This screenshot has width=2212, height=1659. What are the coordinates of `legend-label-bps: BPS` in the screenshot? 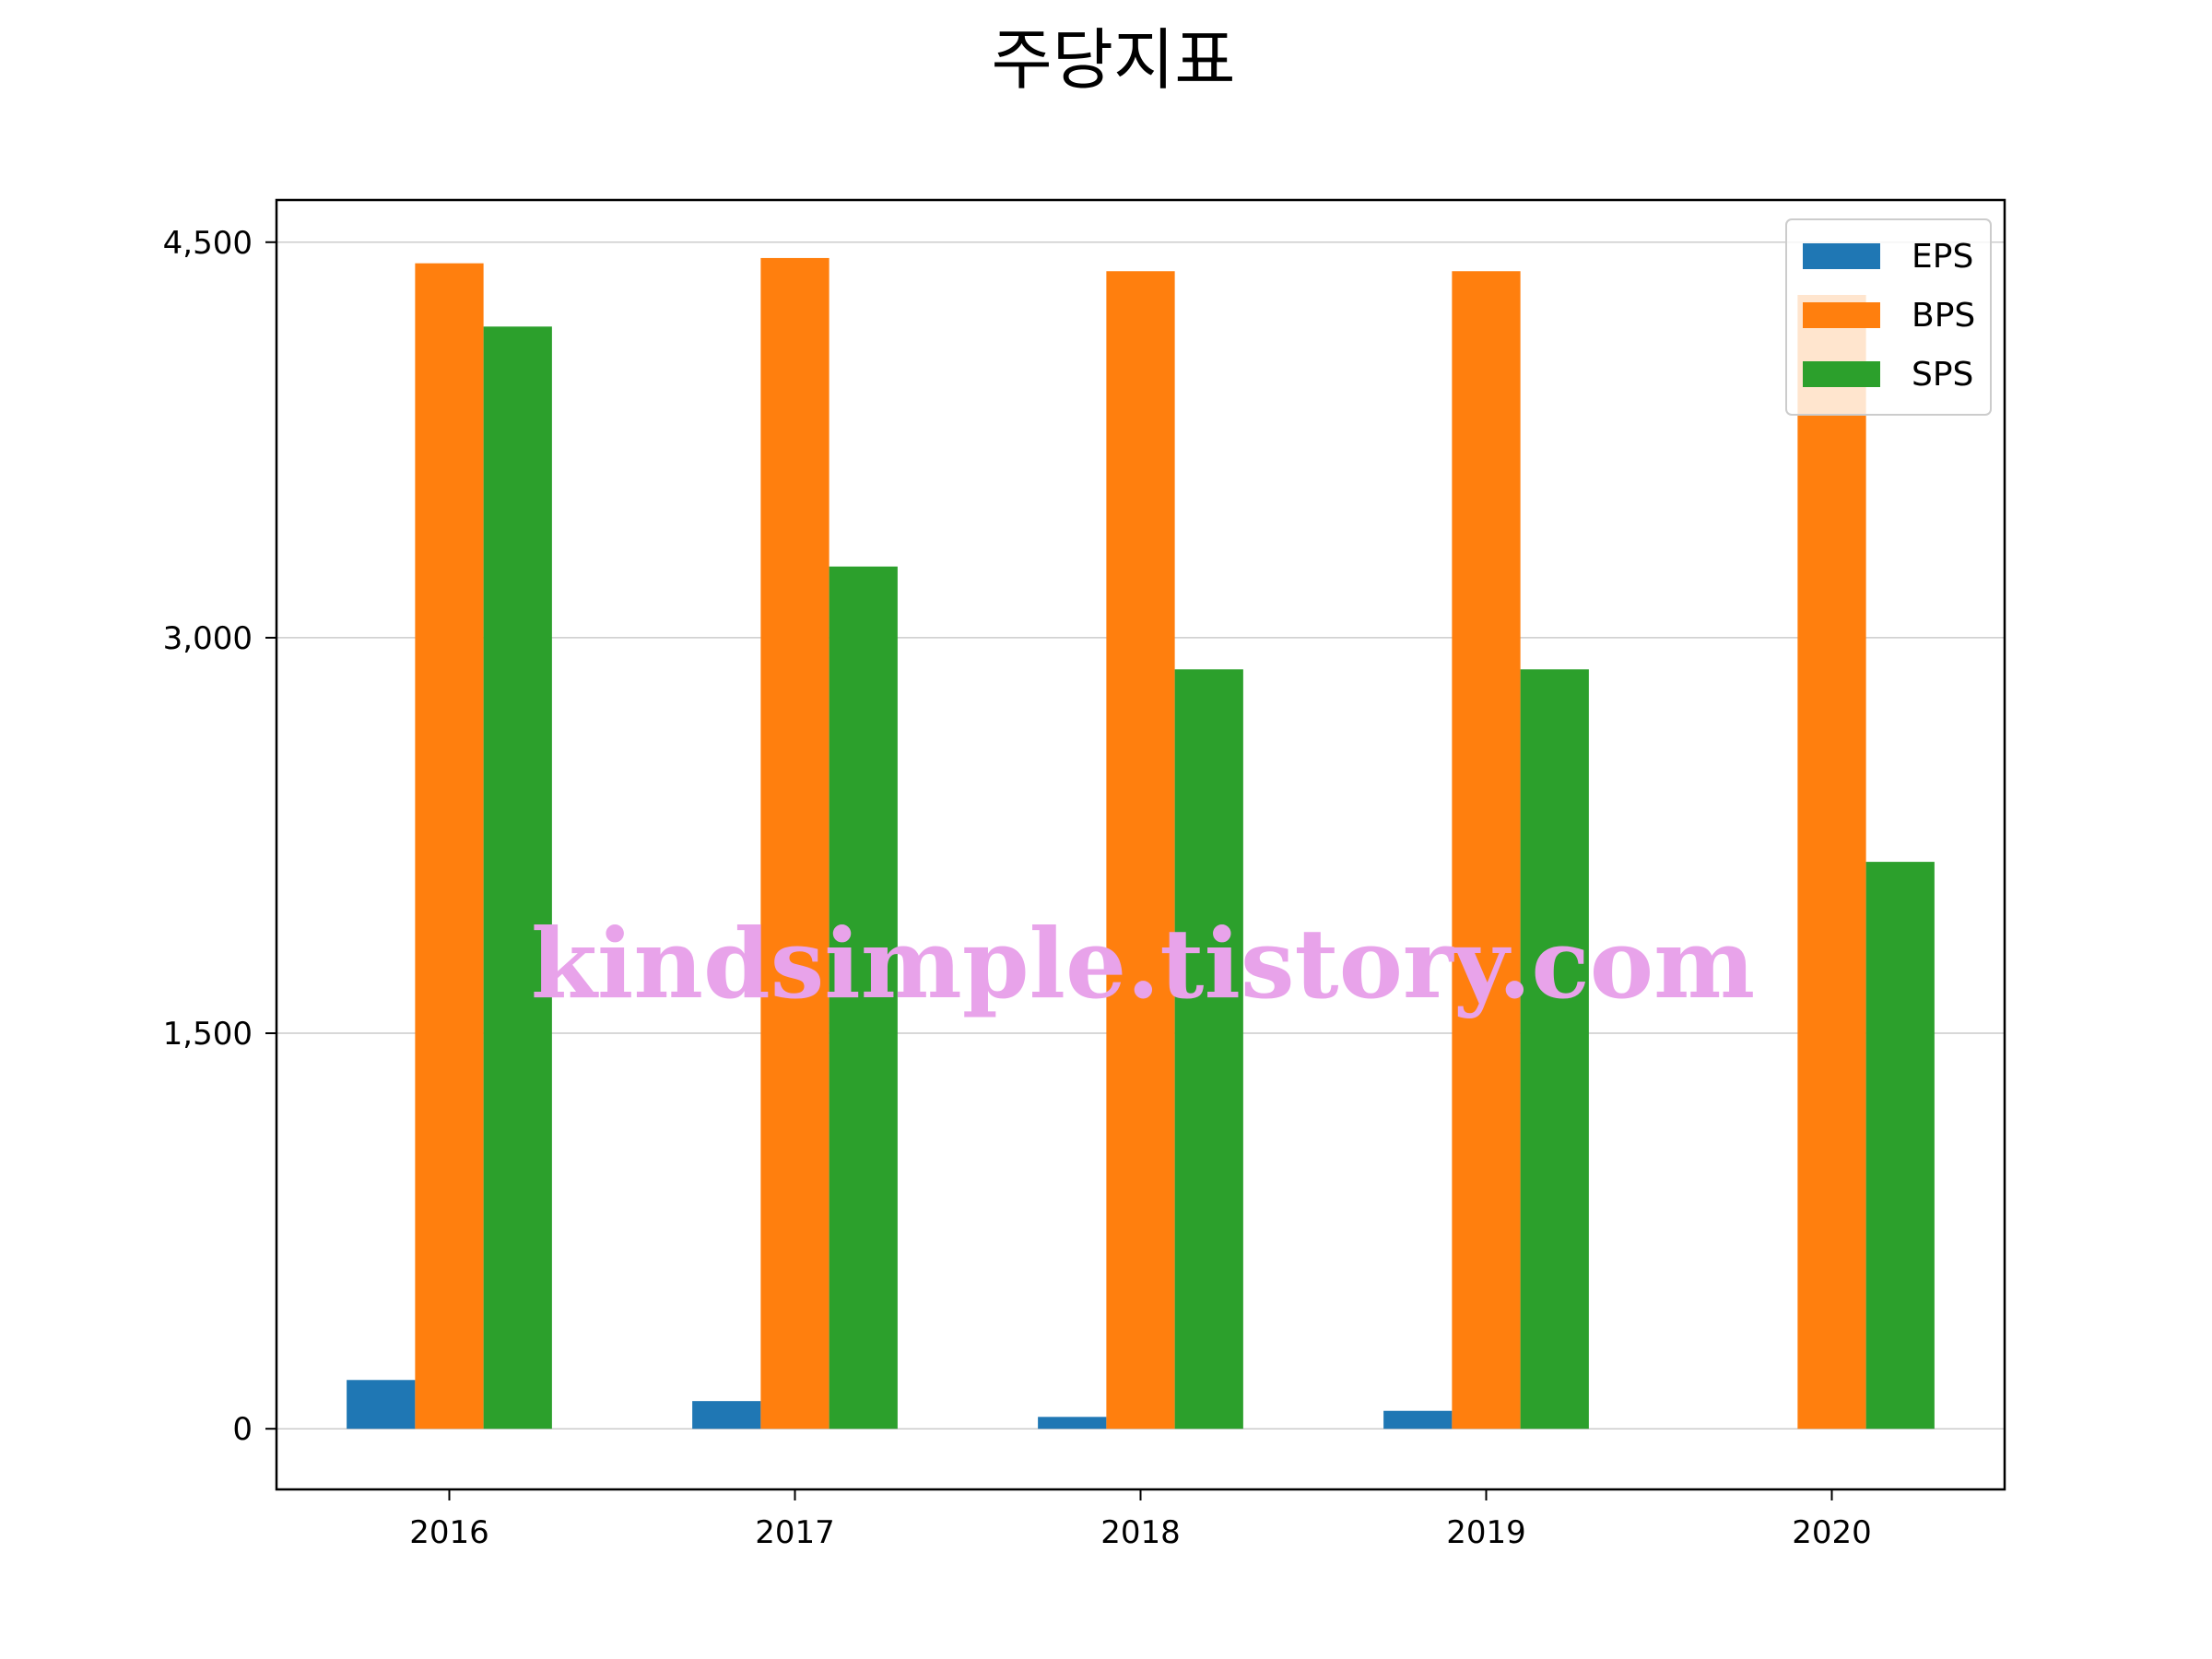 It's located at (1943, 316).